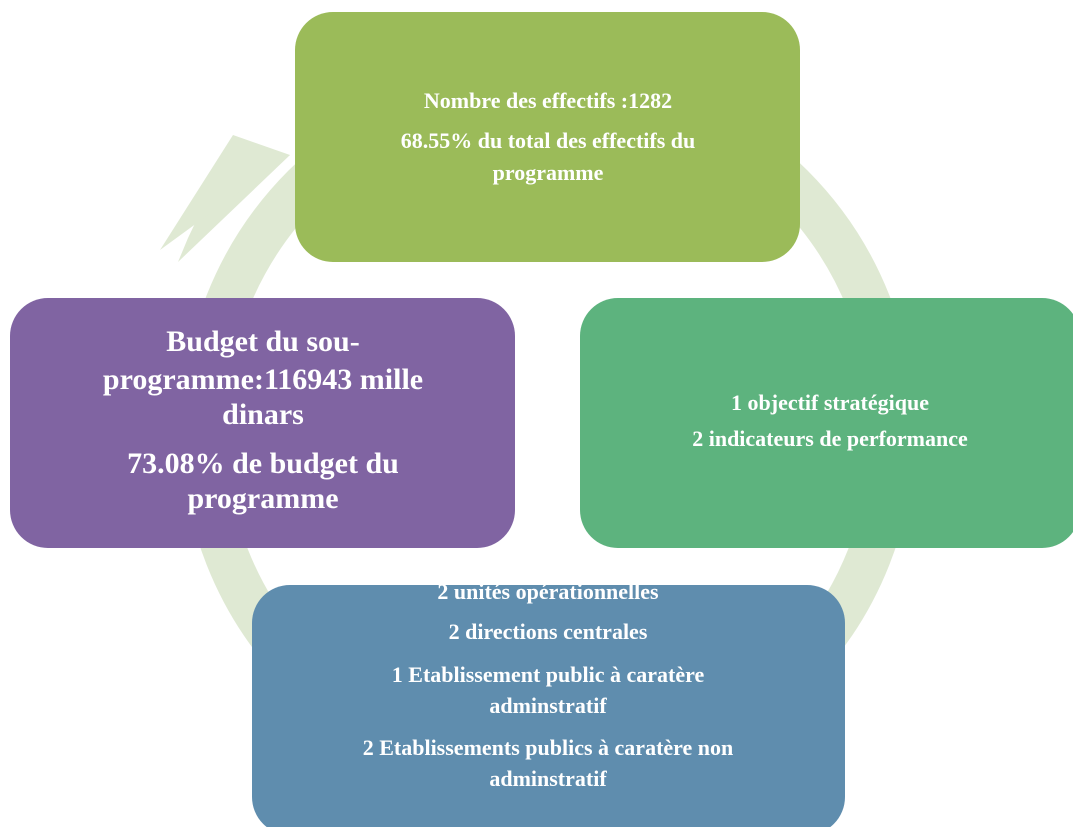 This screenshot has height=827, width=1073. Describe the element at coordinates (263, 463) in the screenshot. I see `node-text: 73.08% de budget du` at that location.